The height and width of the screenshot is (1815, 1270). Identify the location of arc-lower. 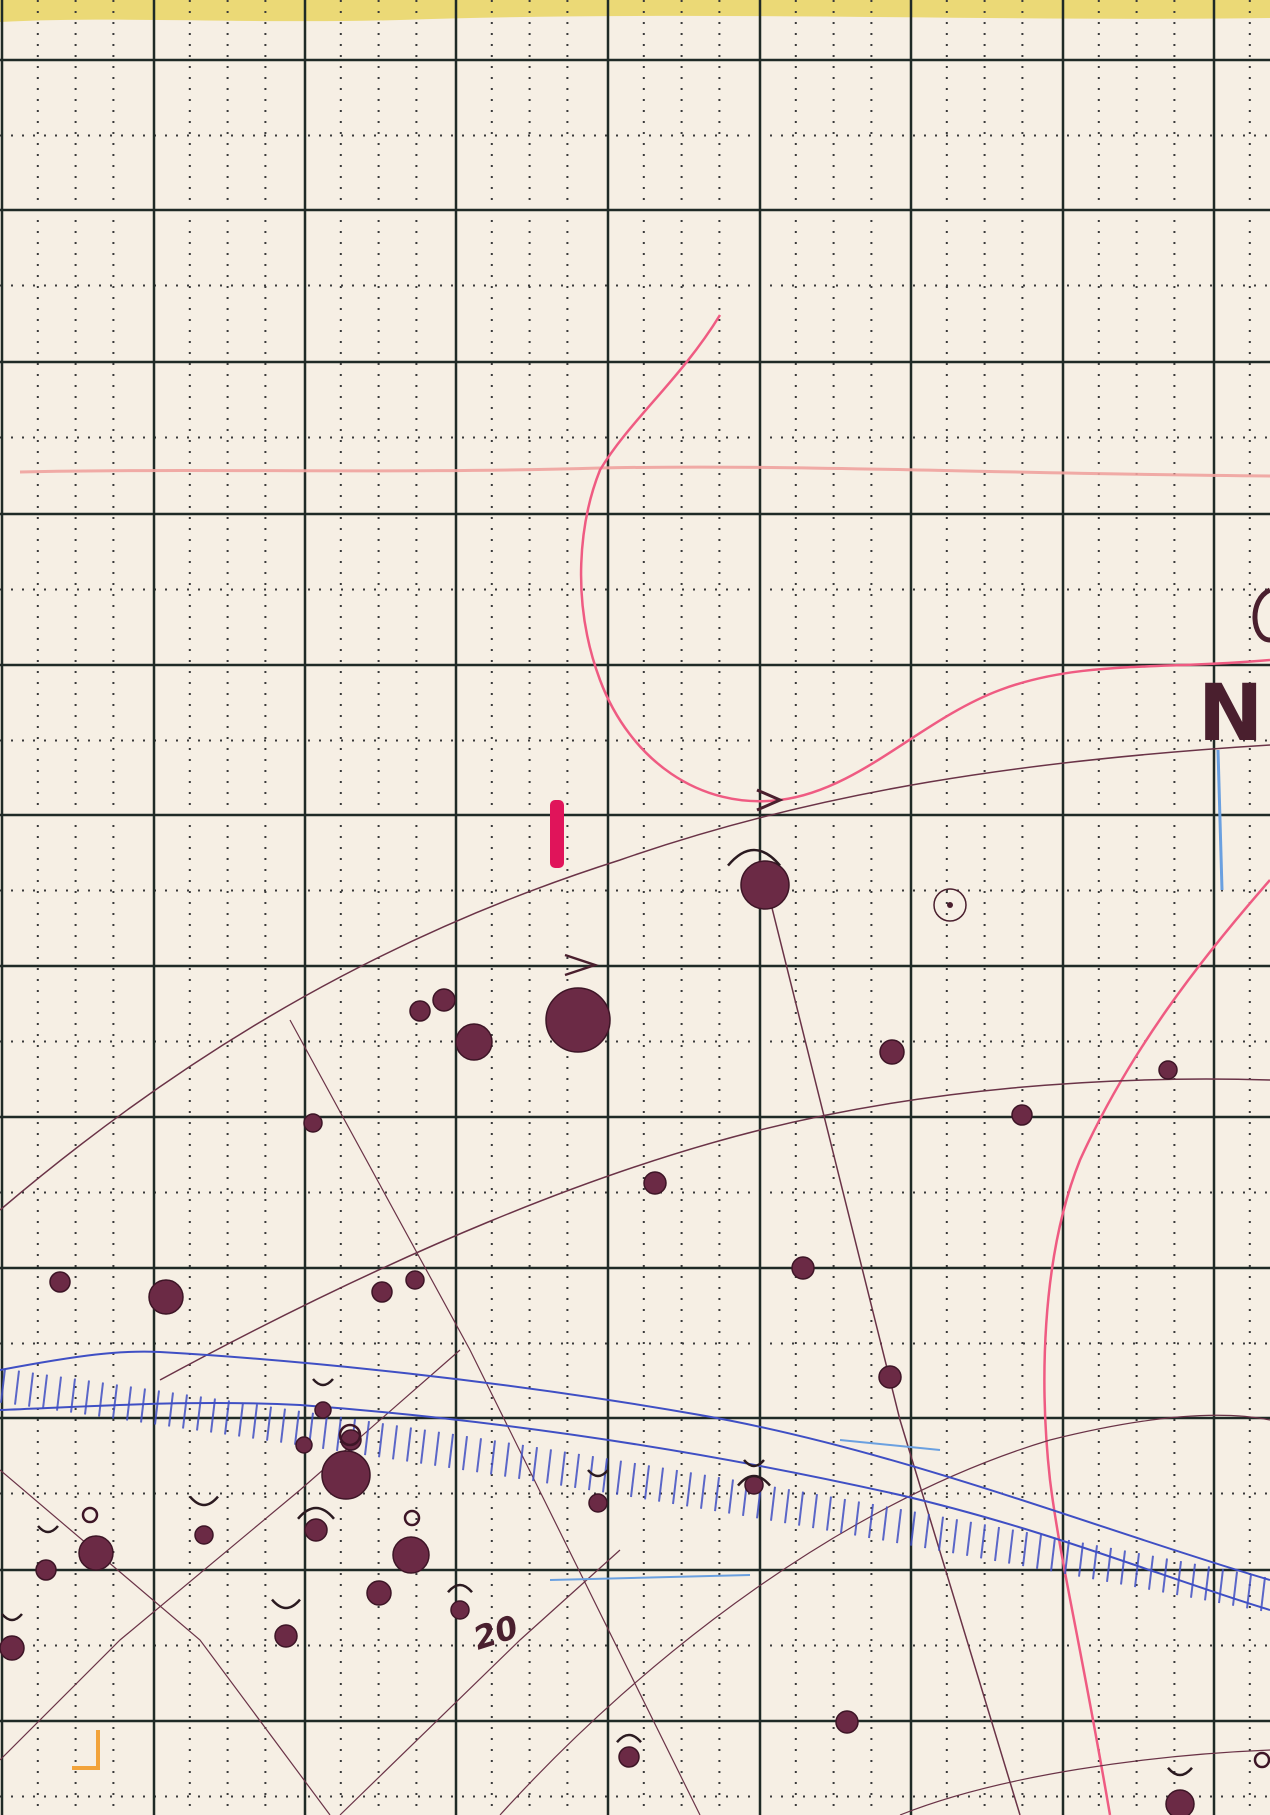
(884, 1614).